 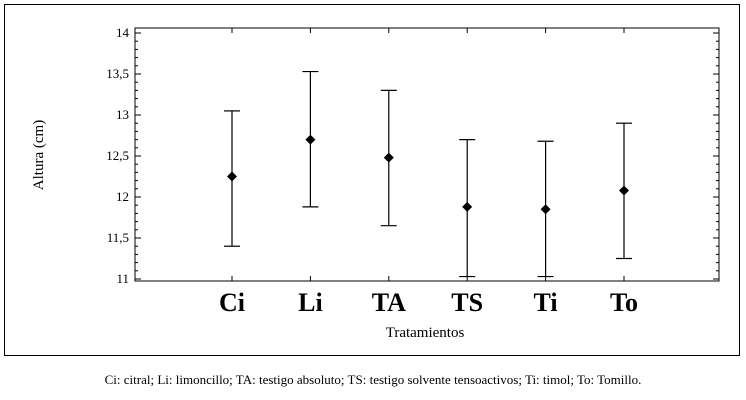 What do you see at coordinates (467, 302) in the screenshot?
I see `x-category-label: TS` at bounding box center [467, 302].